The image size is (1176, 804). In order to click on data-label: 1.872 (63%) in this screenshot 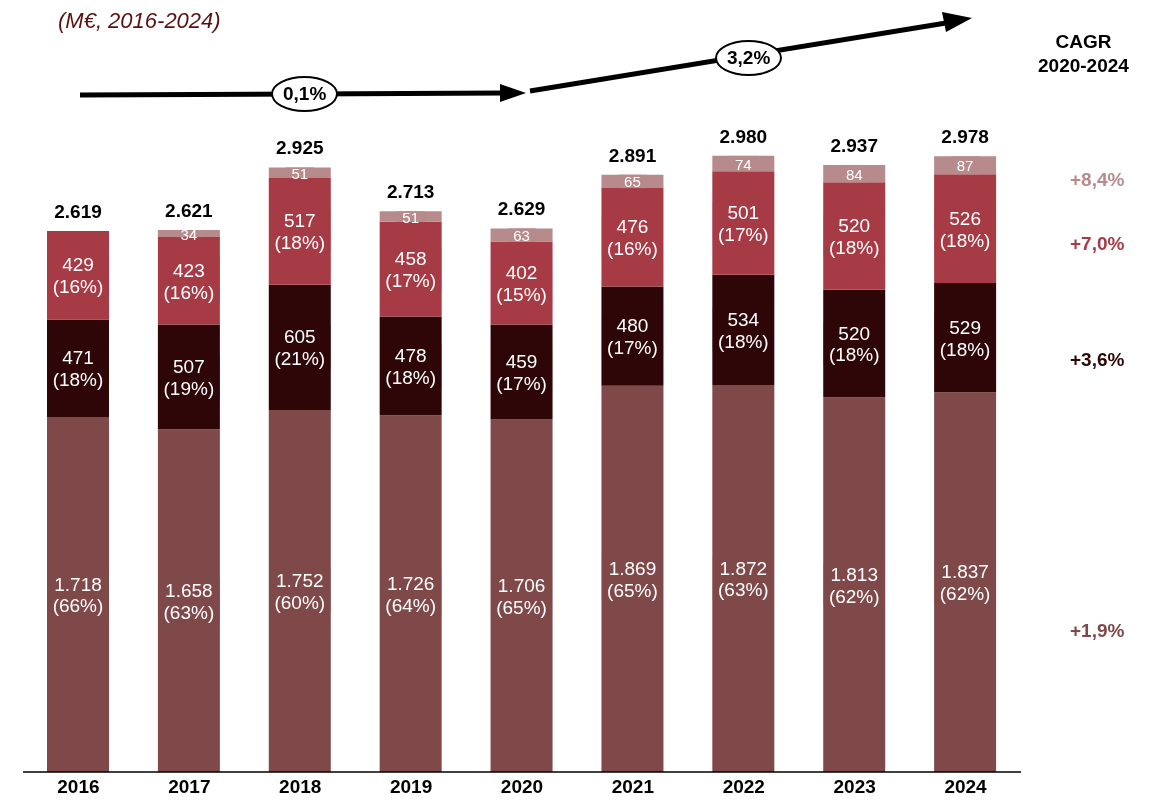, I will do `click(743, 578)`.